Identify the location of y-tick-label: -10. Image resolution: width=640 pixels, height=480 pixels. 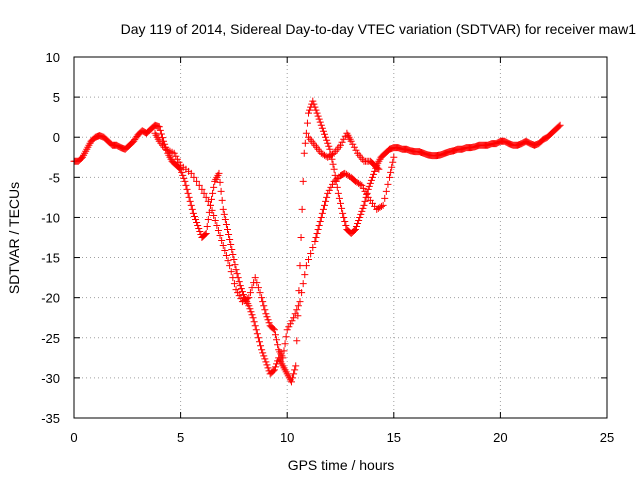
(50, 217).